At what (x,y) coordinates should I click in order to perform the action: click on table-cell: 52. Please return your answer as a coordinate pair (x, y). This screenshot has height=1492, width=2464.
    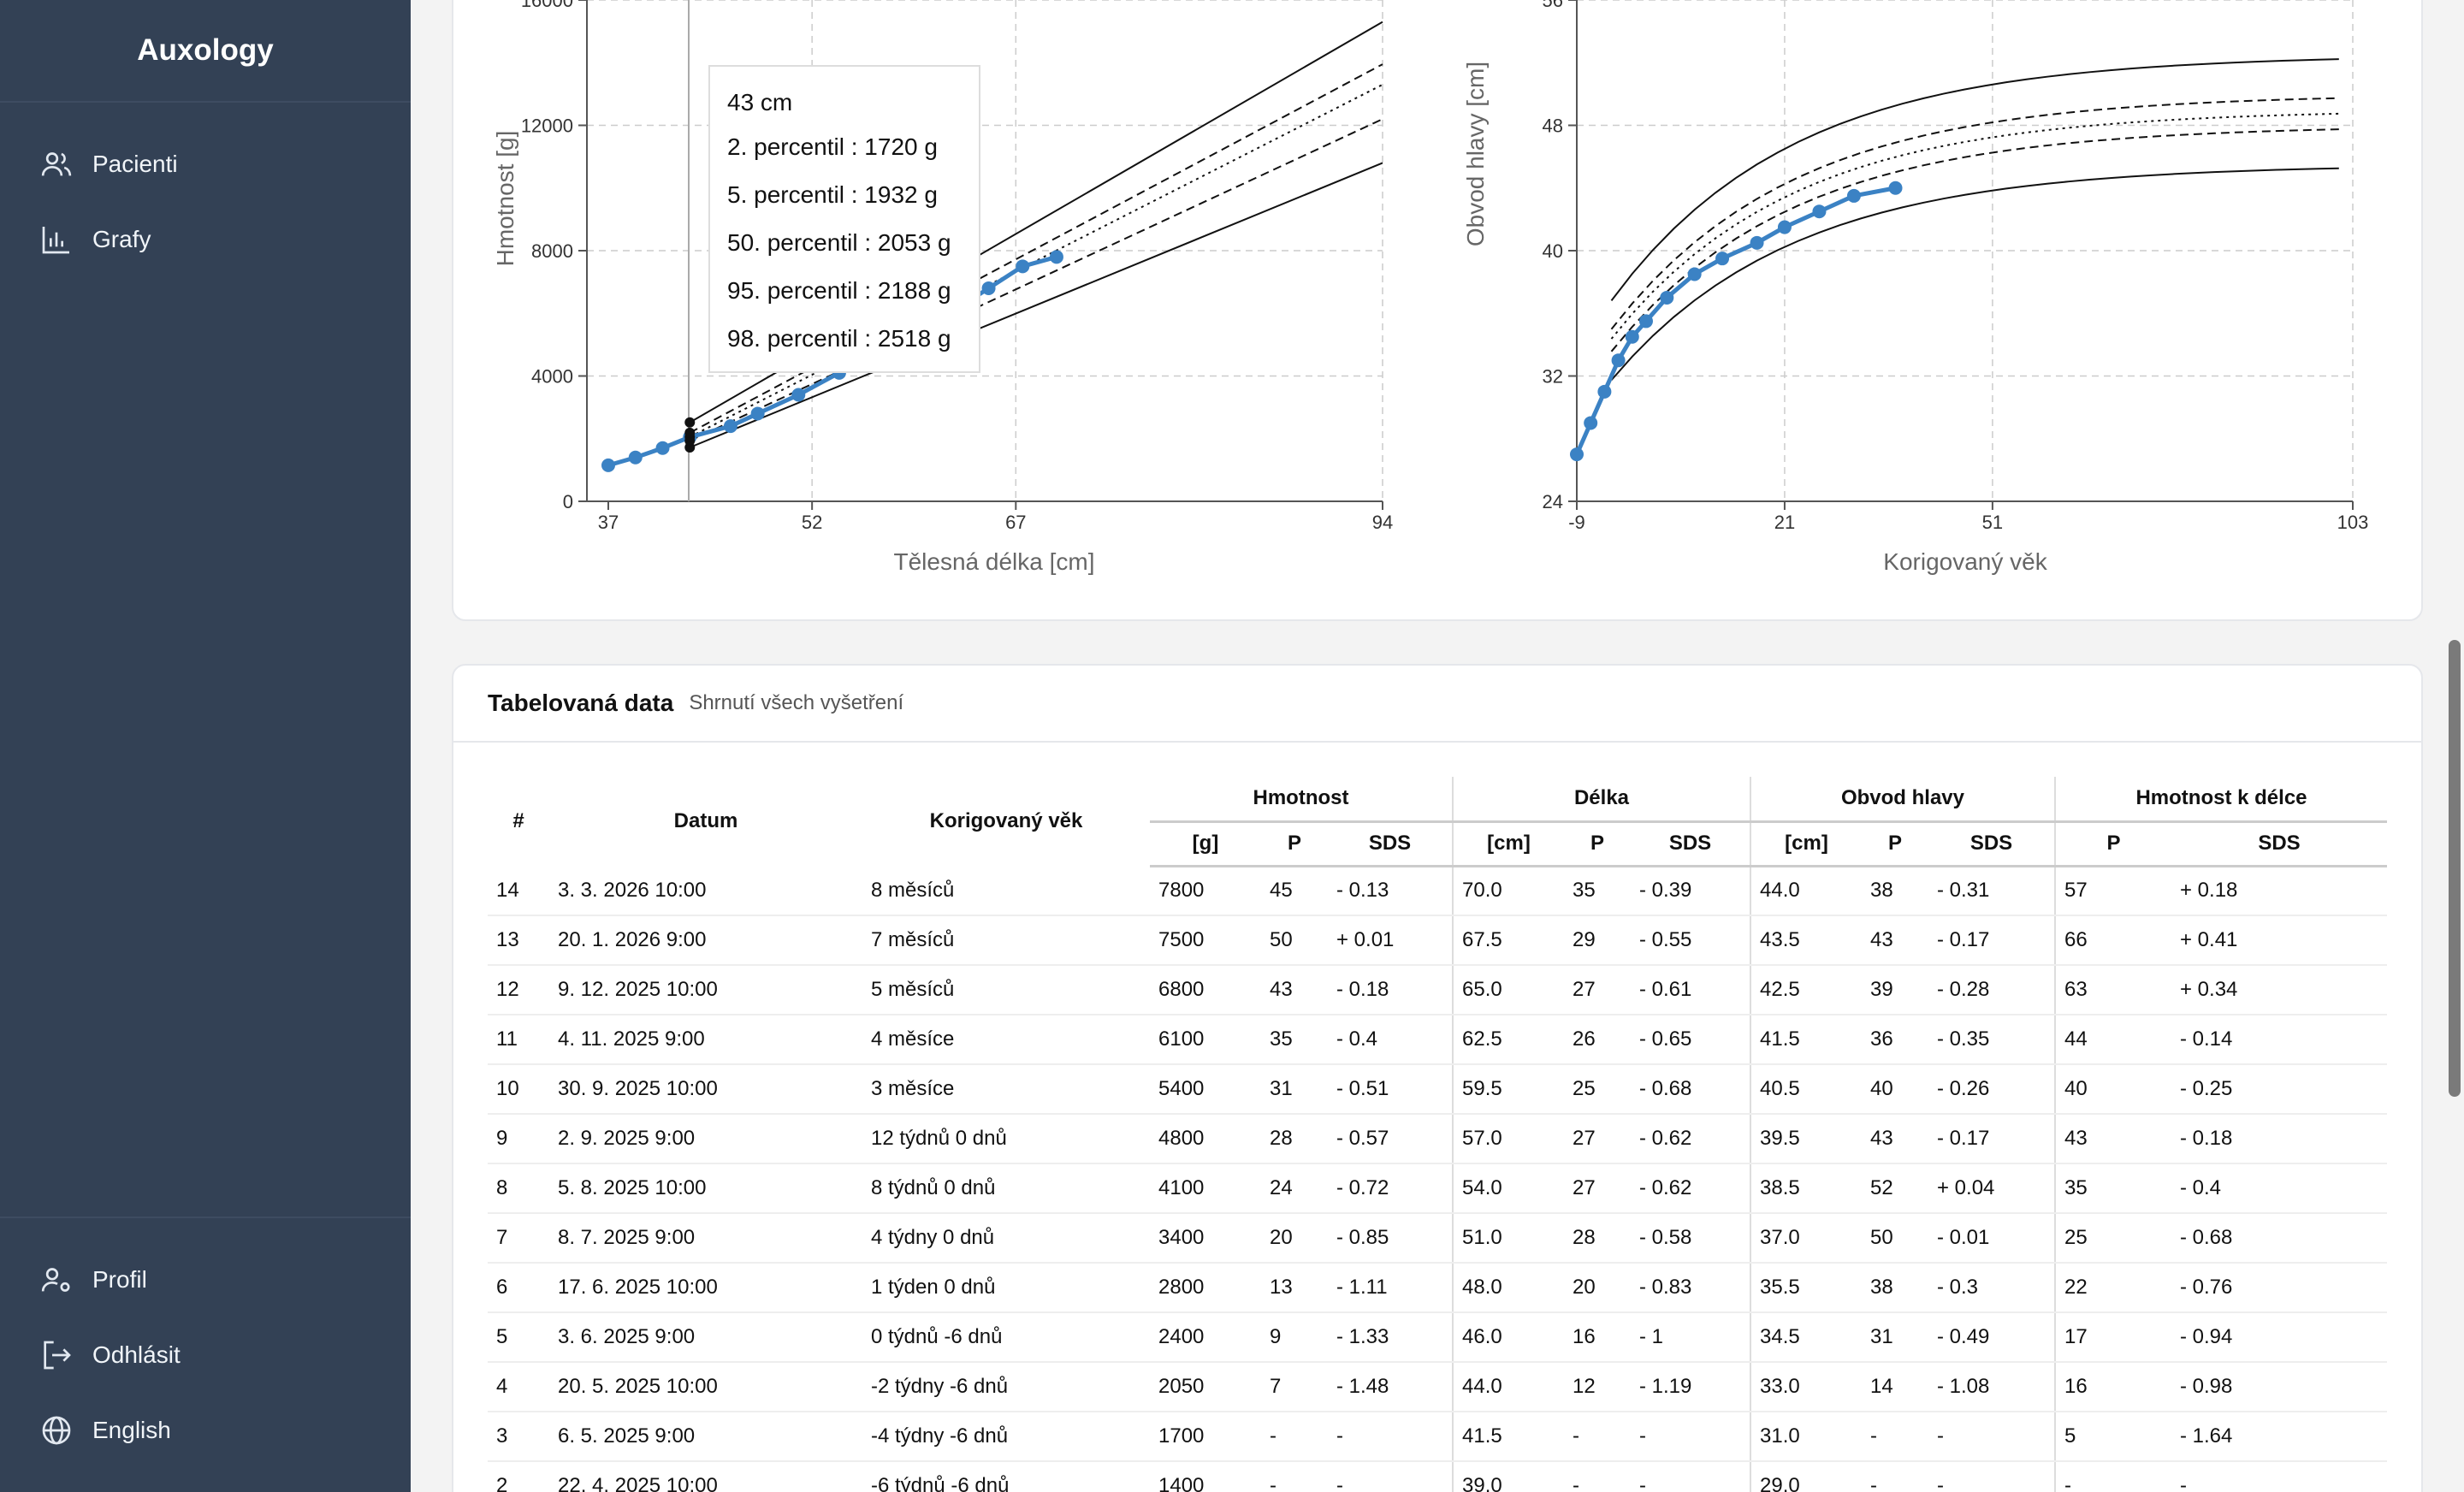
    Looking at the image, I should click on (1895, 1188).